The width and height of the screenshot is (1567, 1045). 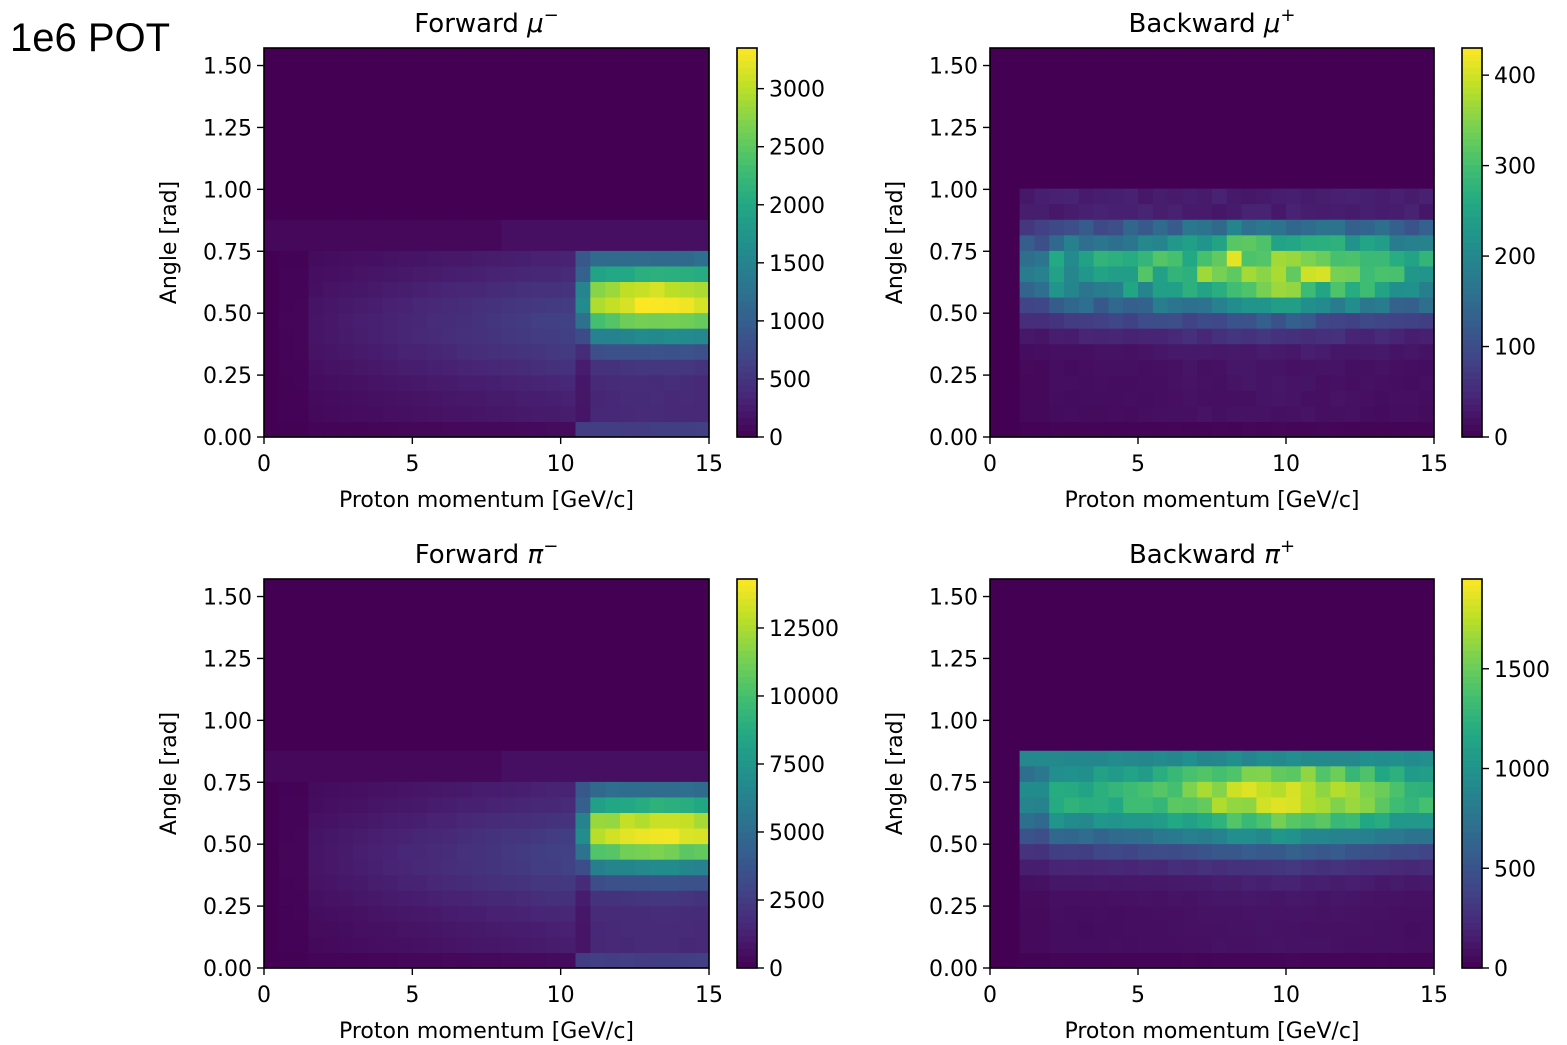 What do you see at coordinates (797, 901) in the screenshot?
I see `colorbar-tick-label: 2500` at bounding box center [797, 901].